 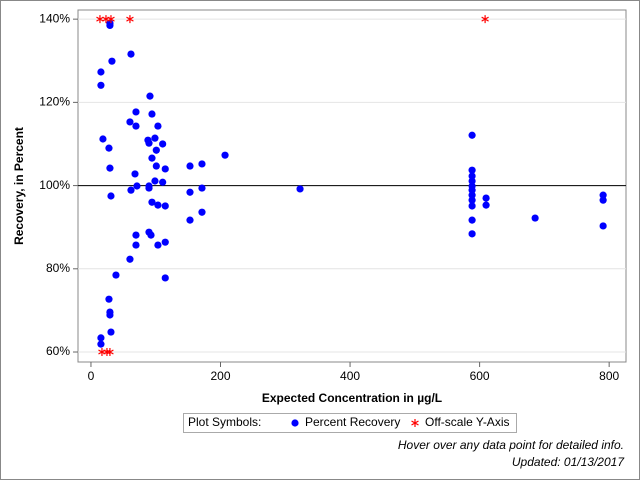 I want to click on legend-box, so click(x=350, y=423).